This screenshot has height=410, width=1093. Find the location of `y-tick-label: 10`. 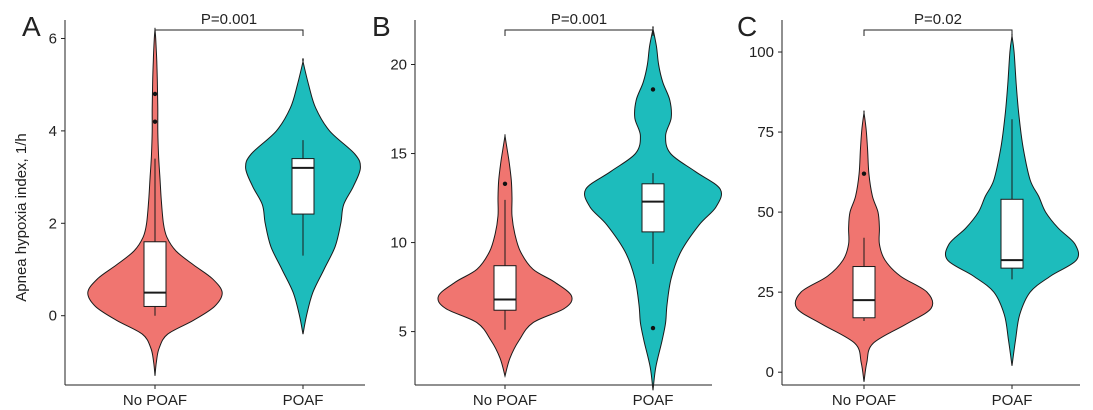

y-tick-label: 10 is located at coordinates (398, 243).